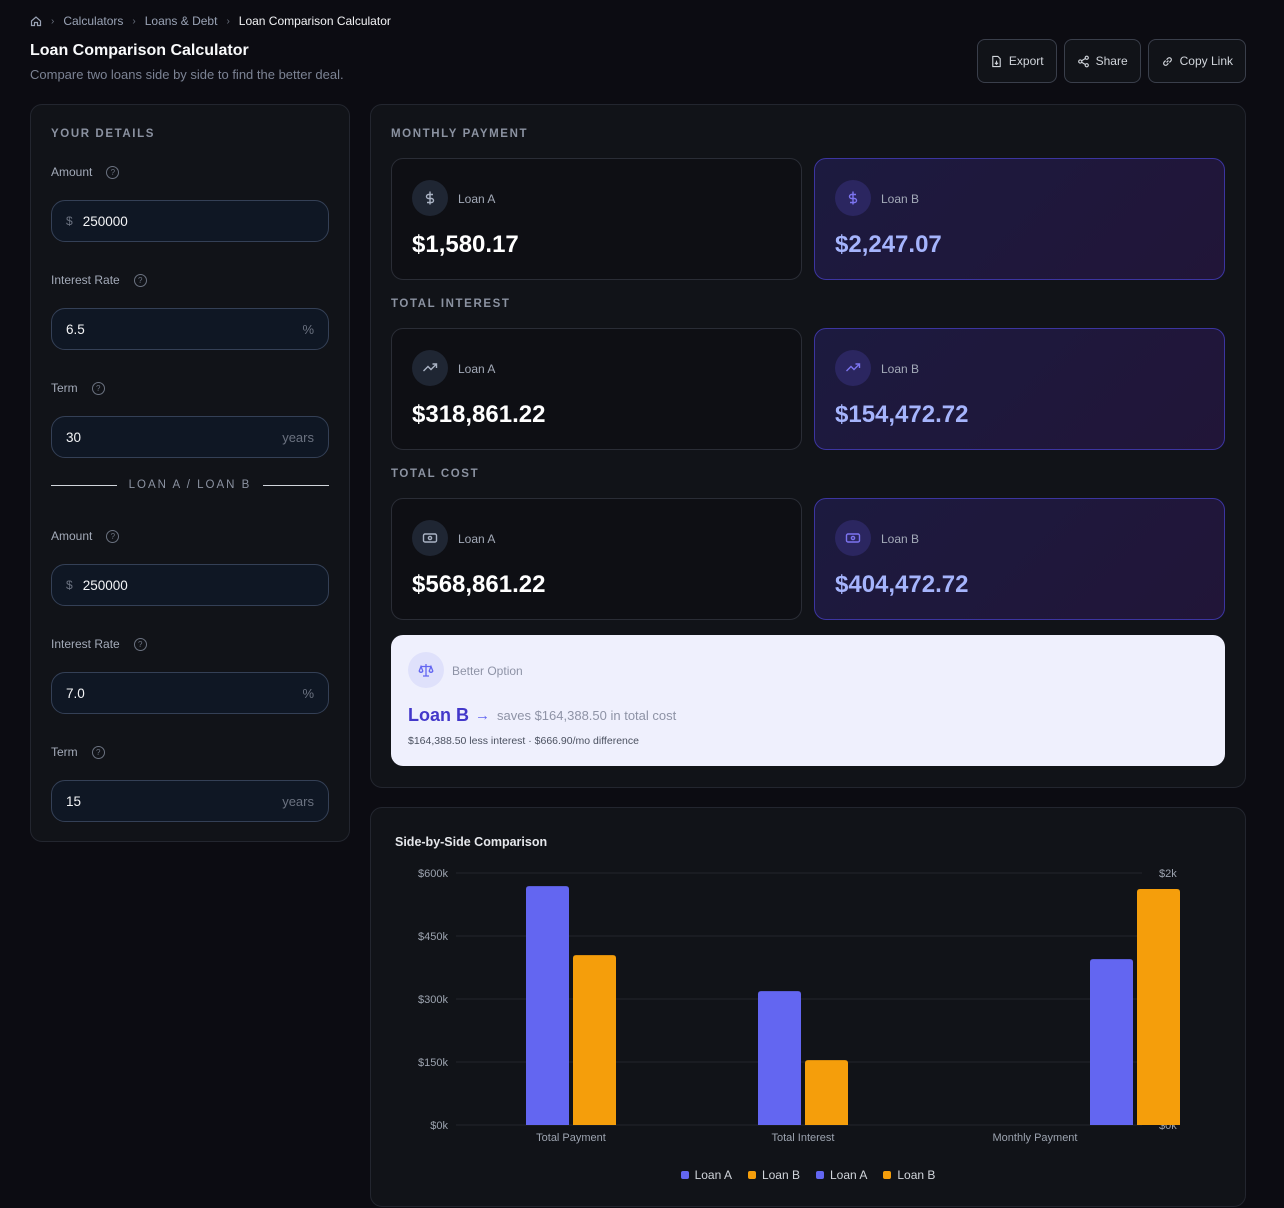  What do you see at coordinates (465, 244) in the screenshot?
I see `monthly-loan-a-value: $1,580.17` at bounding box center [465, 244].